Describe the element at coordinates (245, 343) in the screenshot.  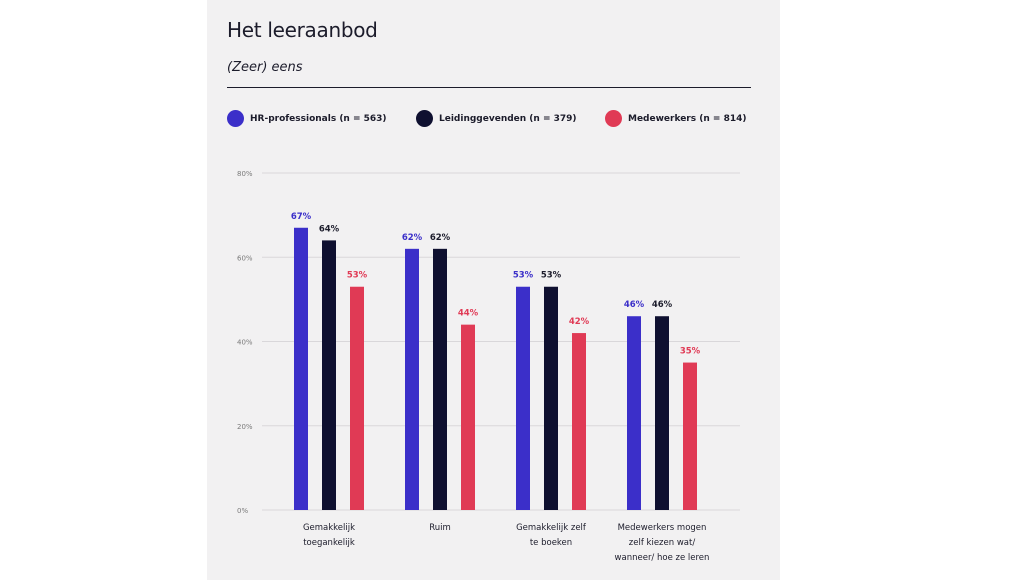
I see `y-tick-label: 40%` at that location.